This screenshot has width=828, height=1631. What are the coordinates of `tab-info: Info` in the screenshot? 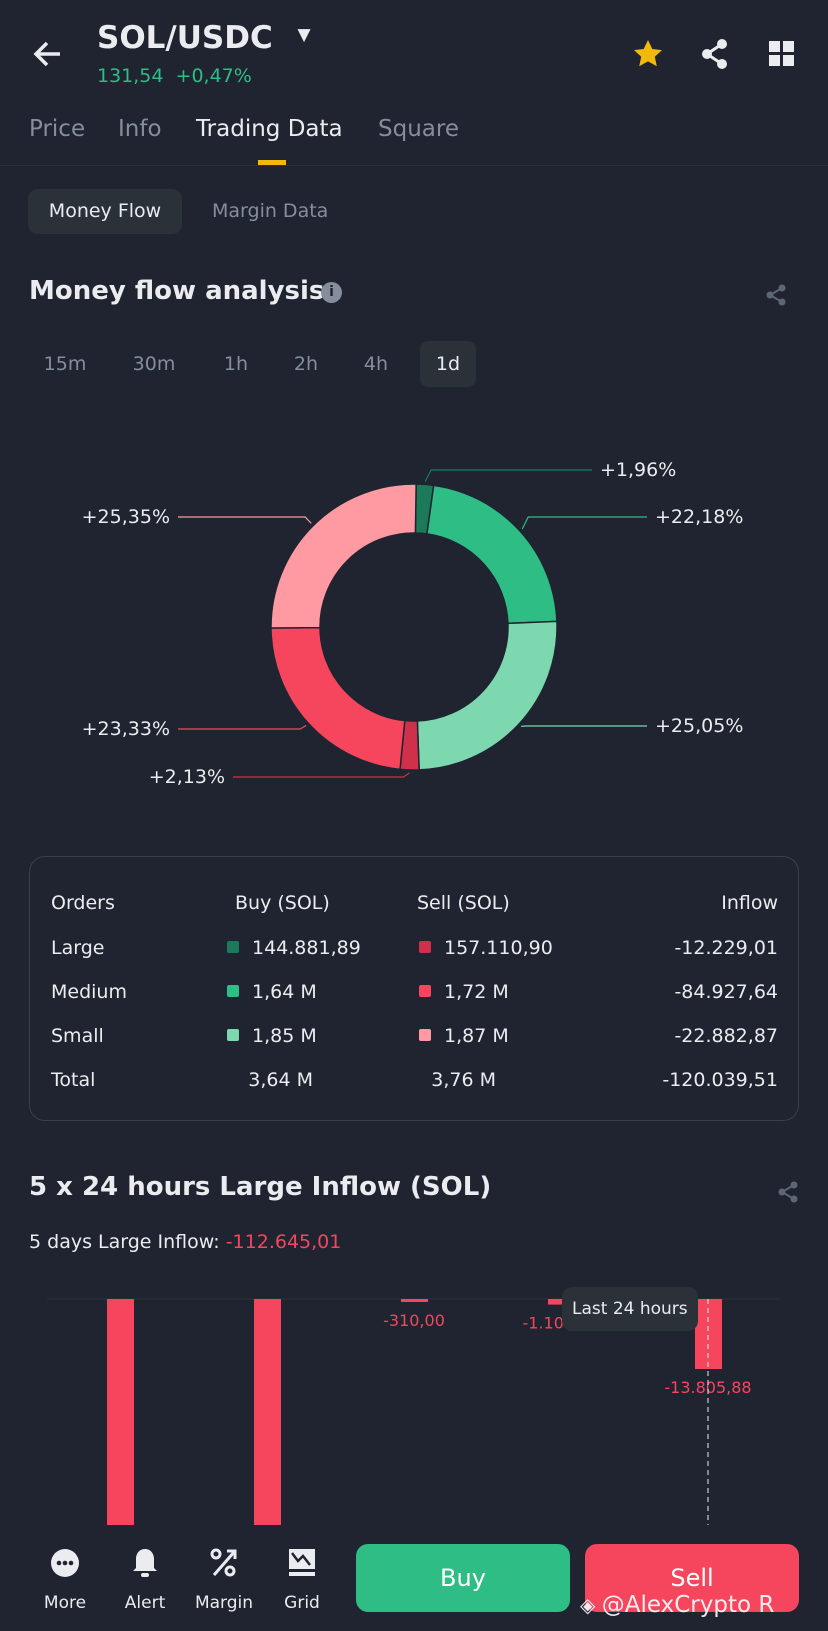 It's located at (140, 129).